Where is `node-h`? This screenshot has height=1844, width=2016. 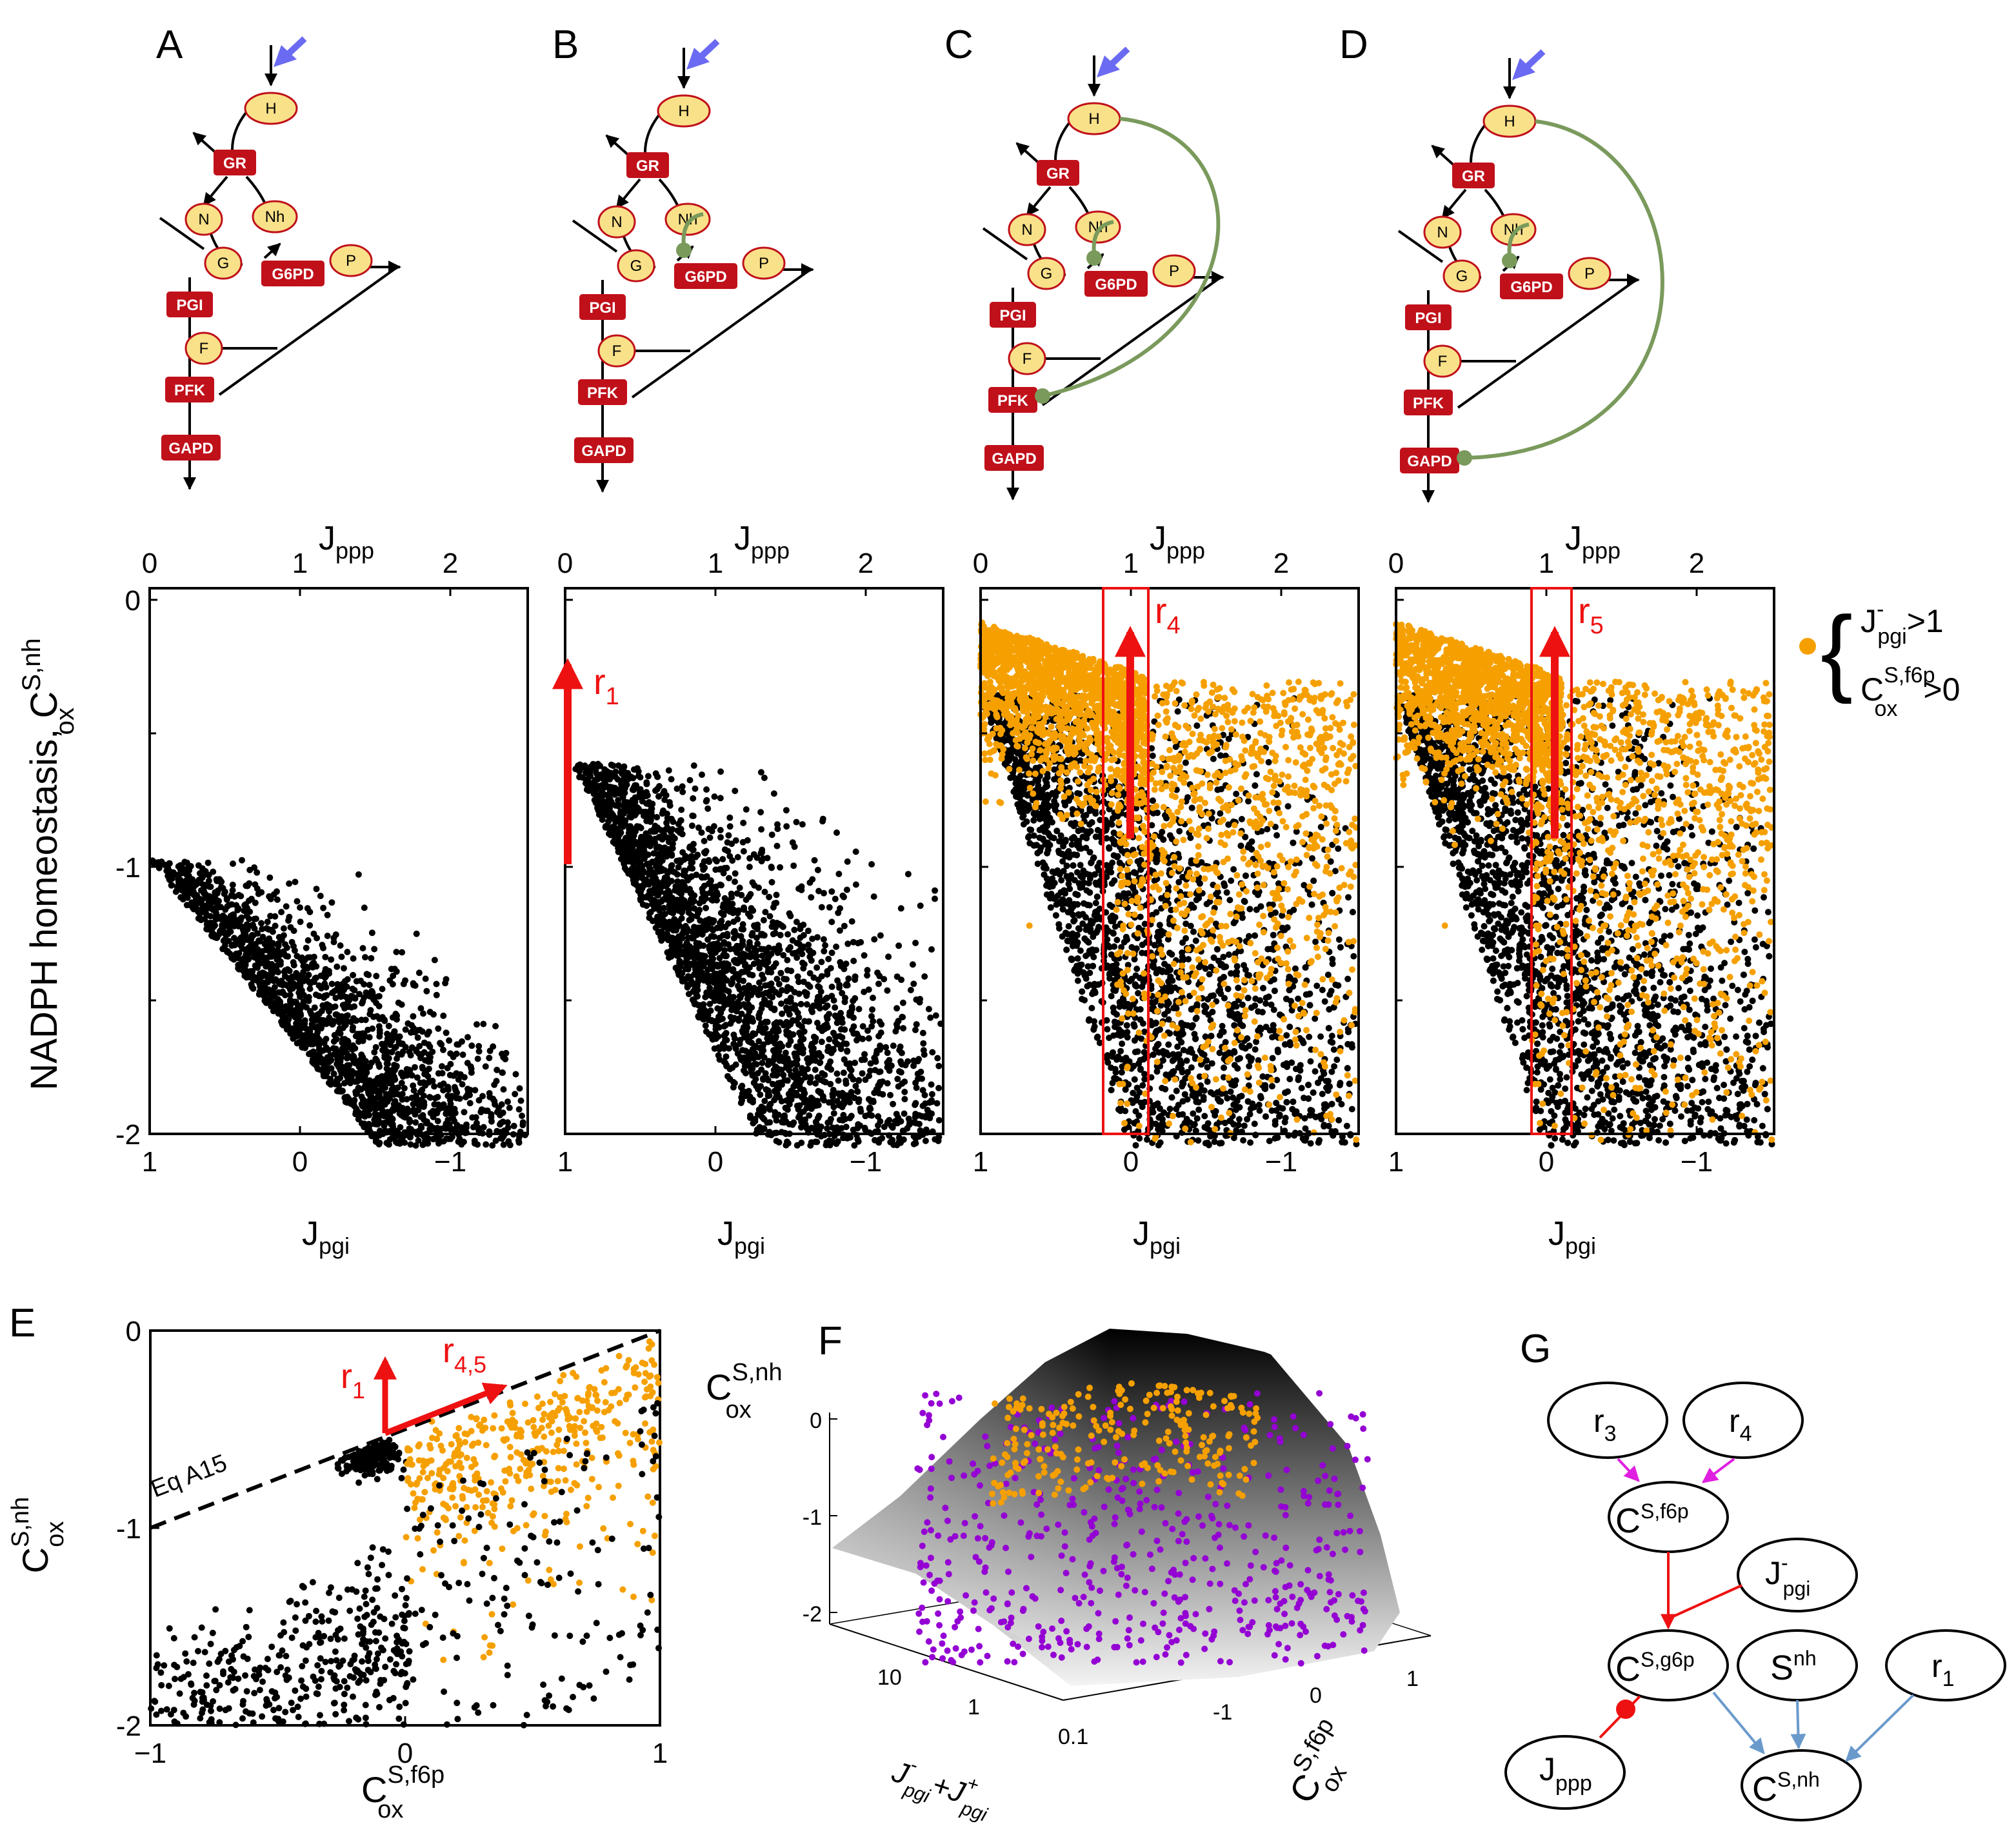 node-h is located at coordinates (271, 108).